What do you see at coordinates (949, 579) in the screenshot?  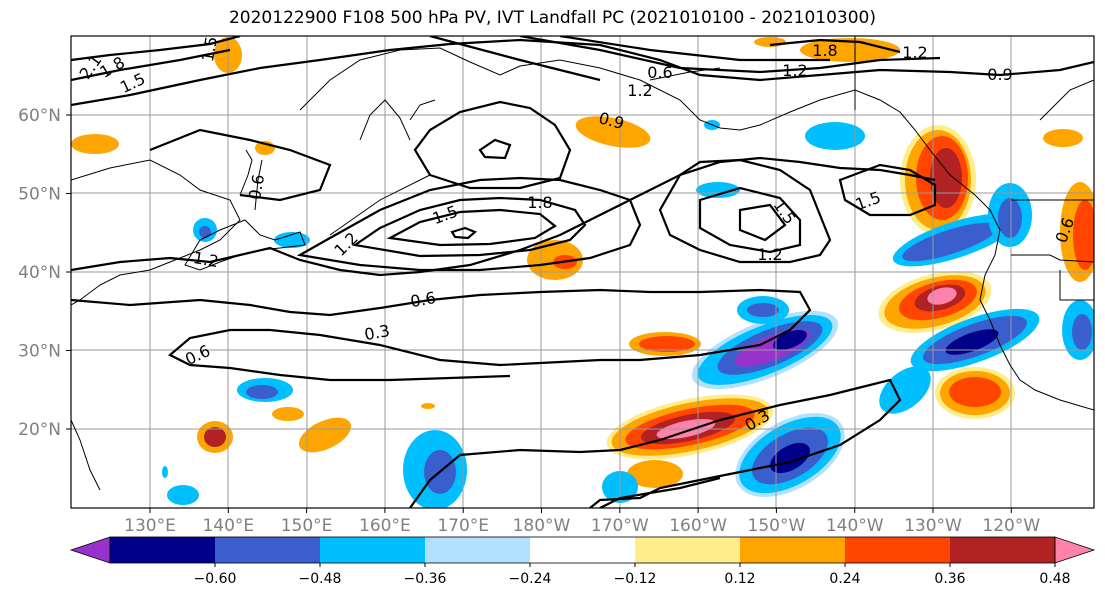 I see `colorbar-tick-label: 0.36` at bounding box center [949, 579].